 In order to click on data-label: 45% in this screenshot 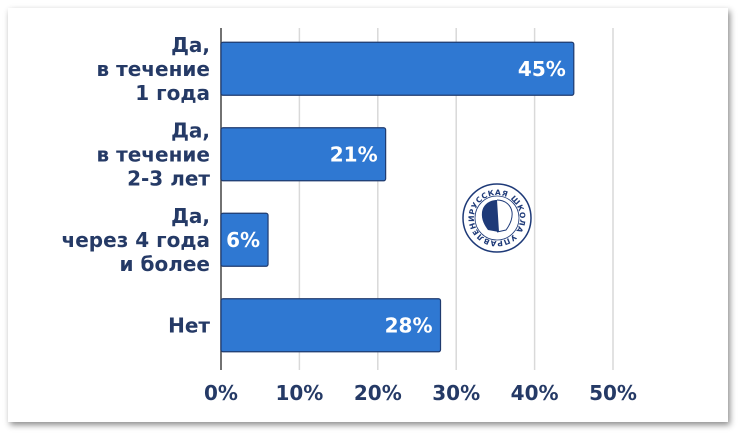, I will do `click(542, 69)`.